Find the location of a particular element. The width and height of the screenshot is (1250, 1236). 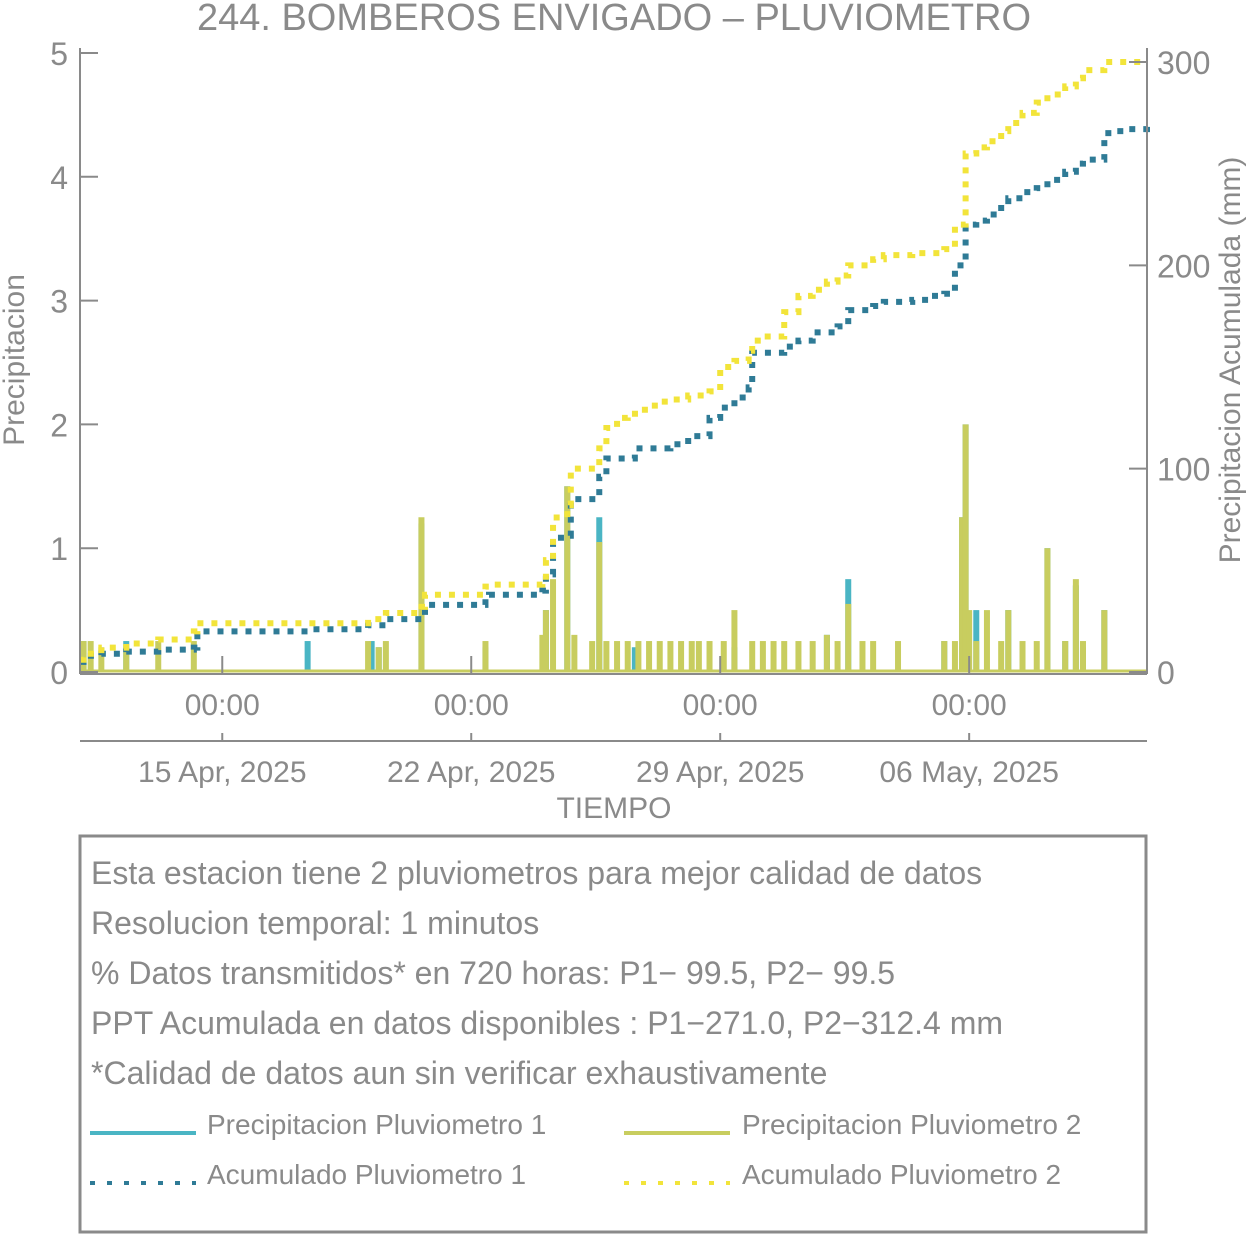

left-tick-label-2: 2 is located at coordinates (59, 425).